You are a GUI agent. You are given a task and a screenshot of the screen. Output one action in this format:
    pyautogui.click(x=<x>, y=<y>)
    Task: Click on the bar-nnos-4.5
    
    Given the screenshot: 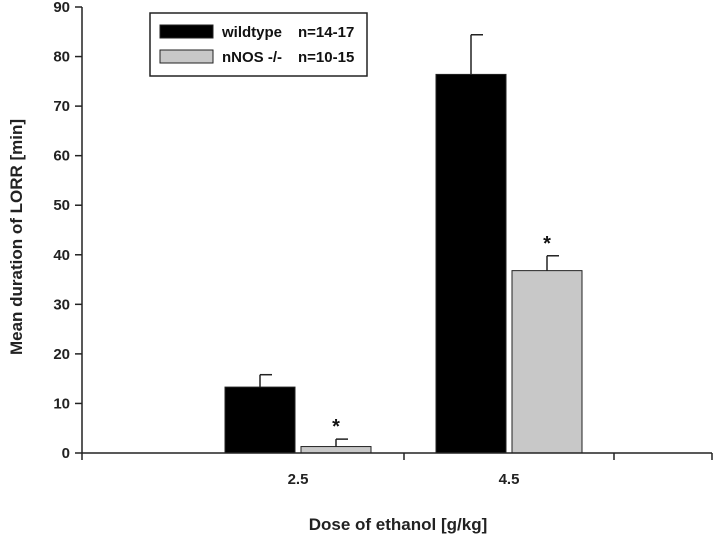 What is the action you would take?
    pyautogui.click(x=547, y=362)
    